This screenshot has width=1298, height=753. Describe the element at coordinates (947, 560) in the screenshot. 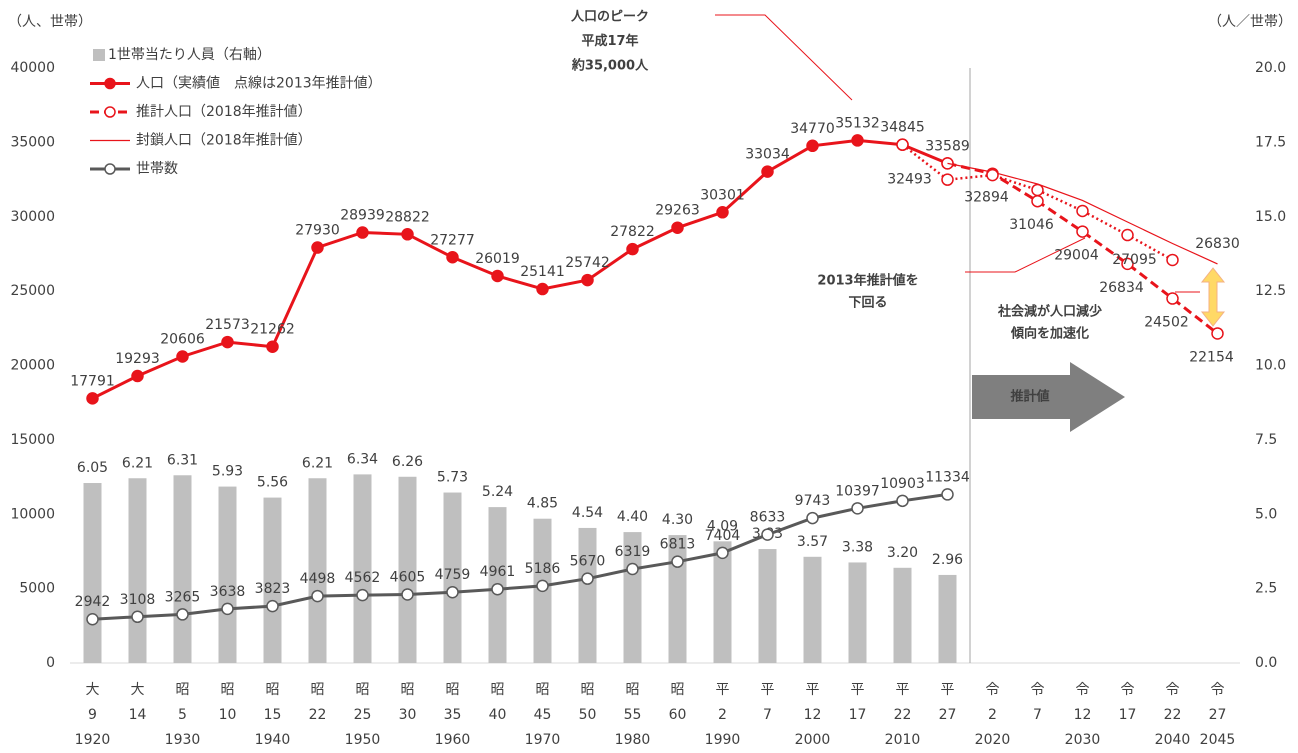

I see `bar-label: 2.96` at that location.